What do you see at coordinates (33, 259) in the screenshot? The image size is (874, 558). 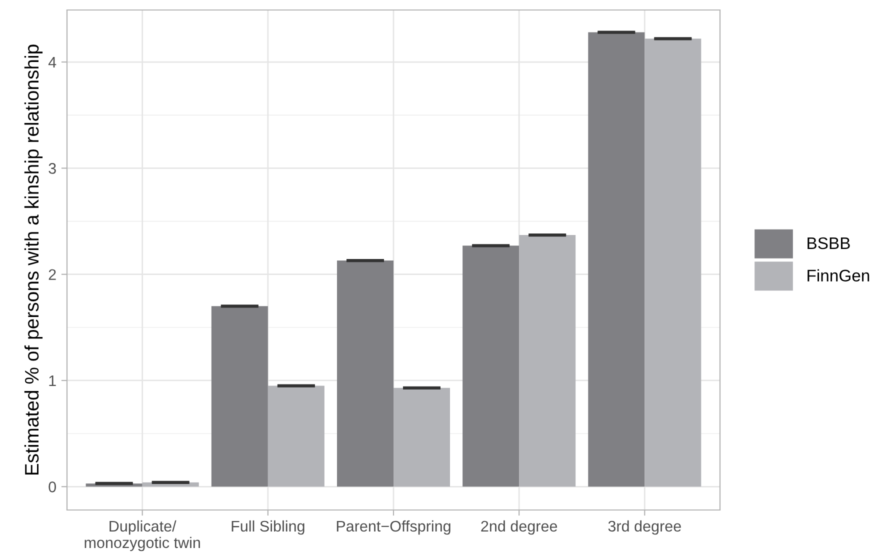 I see `y-axis-title: Estimated % of persons with a kinship relationship` at bounding box center [33, 259].